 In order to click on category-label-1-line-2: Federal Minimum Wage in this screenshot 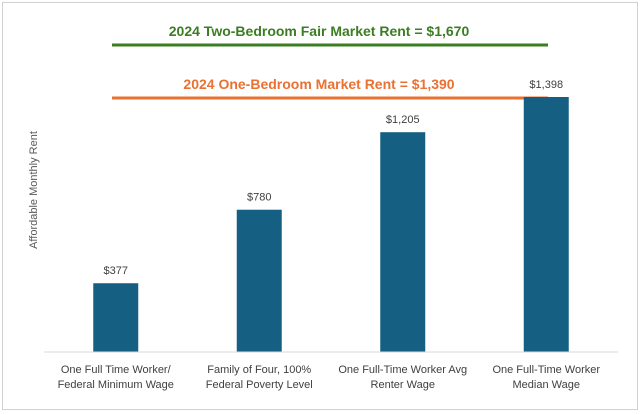, I will do `click(116, 385)`.